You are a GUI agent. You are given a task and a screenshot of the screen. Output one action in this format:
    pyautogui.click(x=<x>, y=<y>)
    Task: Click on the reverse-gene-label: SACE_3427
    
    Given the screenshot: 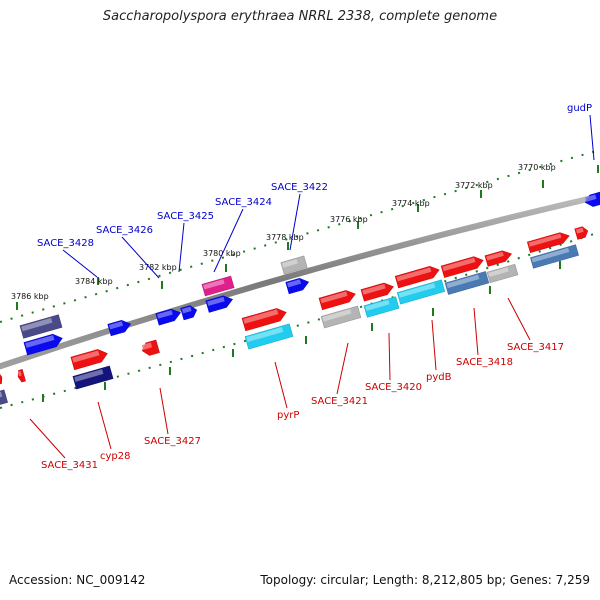 What is the action you would take?
    pyautogui.click(x=172, y=441)
    